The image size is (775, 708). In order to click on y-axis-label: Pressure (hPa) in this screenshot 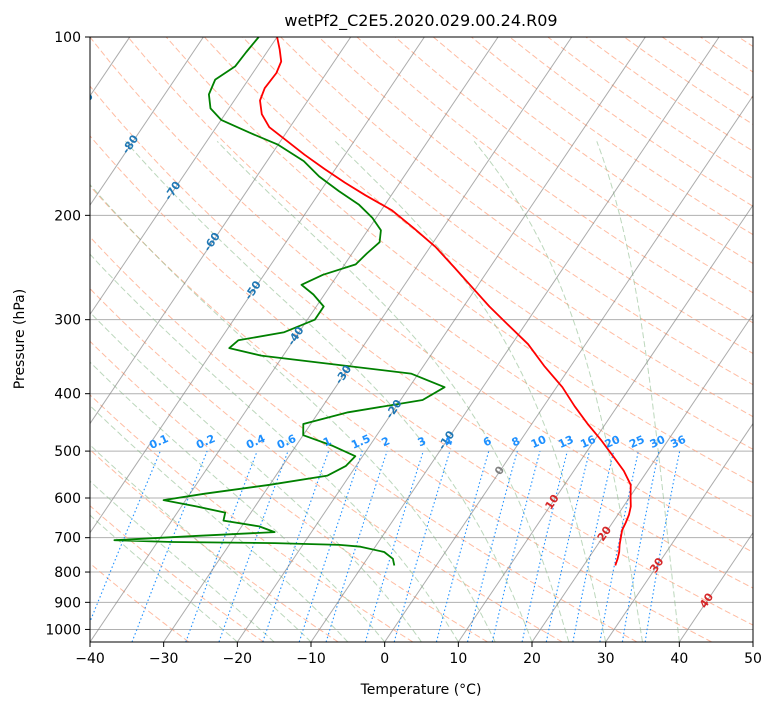, I will do `click(20, 339)`.